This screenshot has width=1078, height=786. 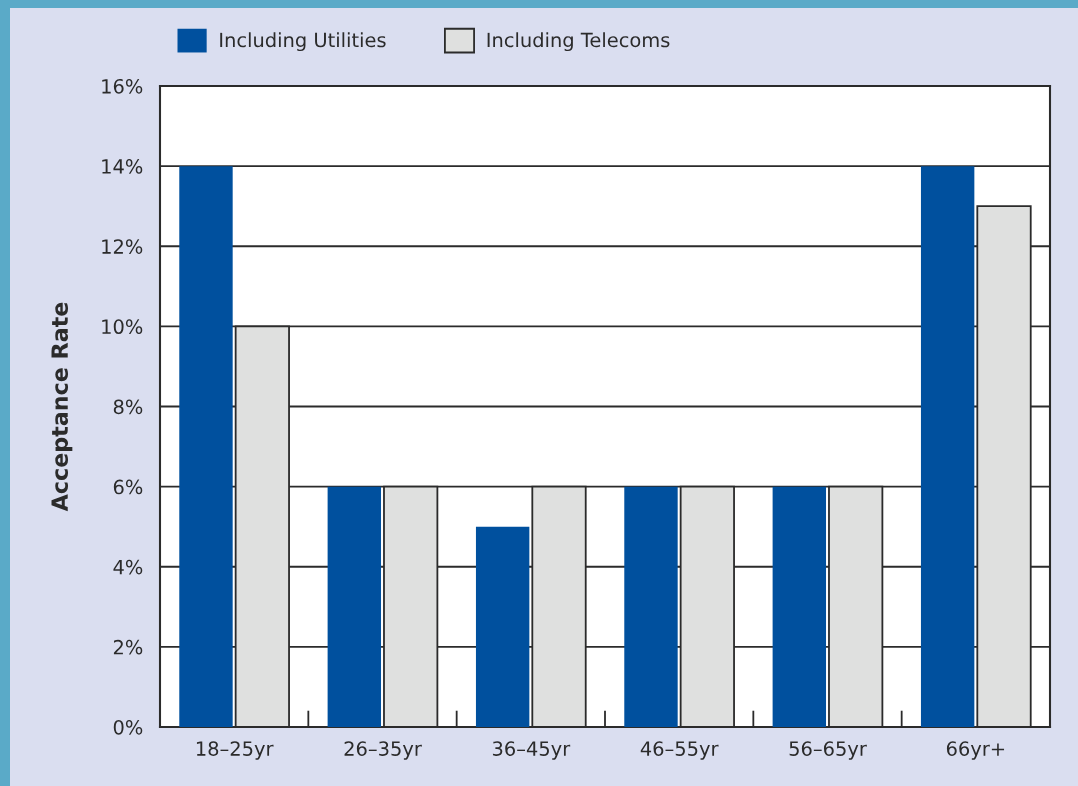 What do you see at coordinates (128, 567) in the screenshot?
I see `y-tick-label: 4%` at bounding box center [128, 567].